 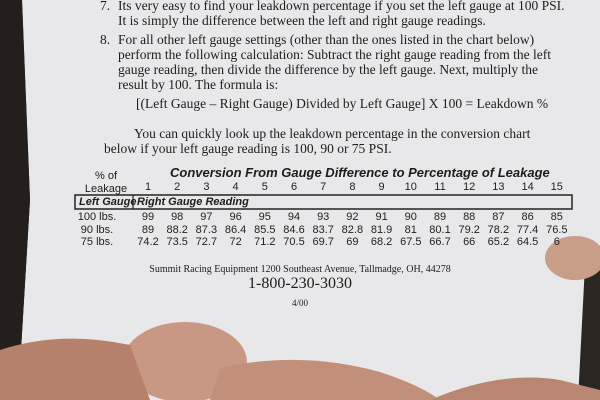 What do you see at coordinates (235, 217) in the screenshot?
I see `table-cell: 96` at bounding box center [235, 217].